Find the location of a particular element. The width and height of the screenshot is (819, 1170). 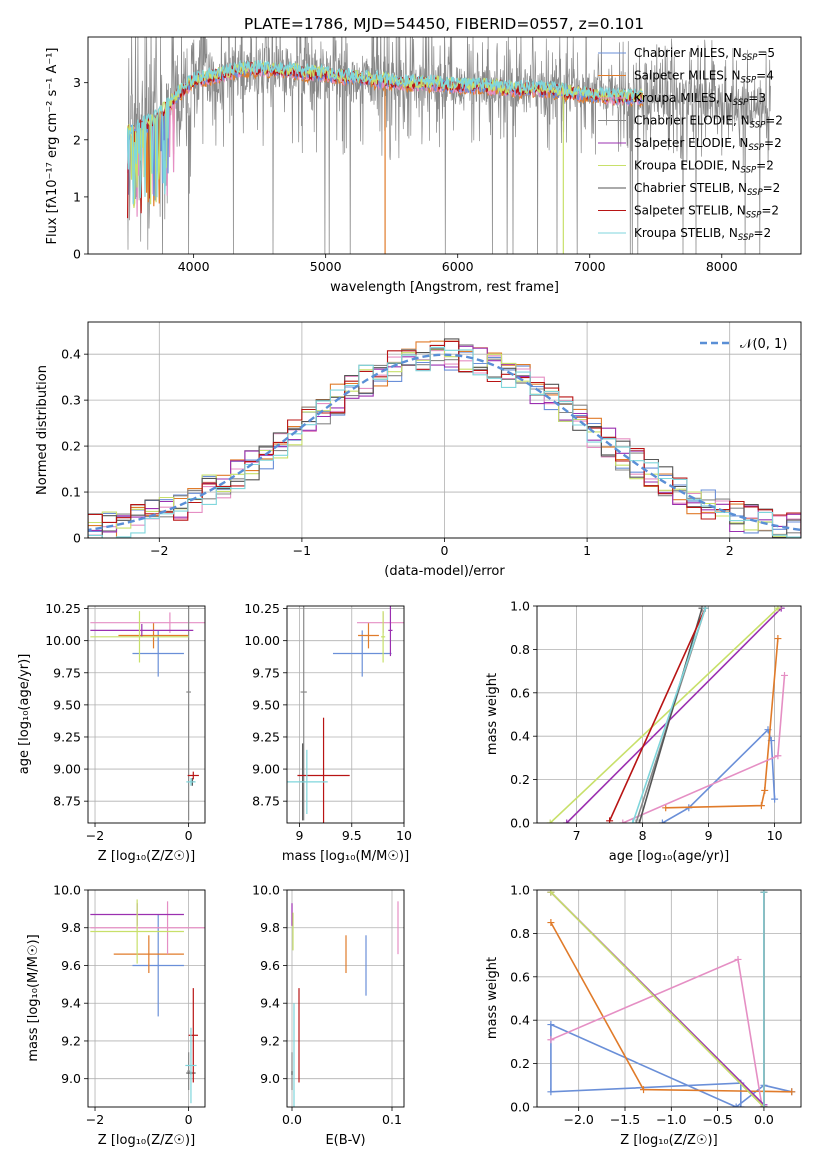

residual-histogram-line is located at coordinates (444, 439).